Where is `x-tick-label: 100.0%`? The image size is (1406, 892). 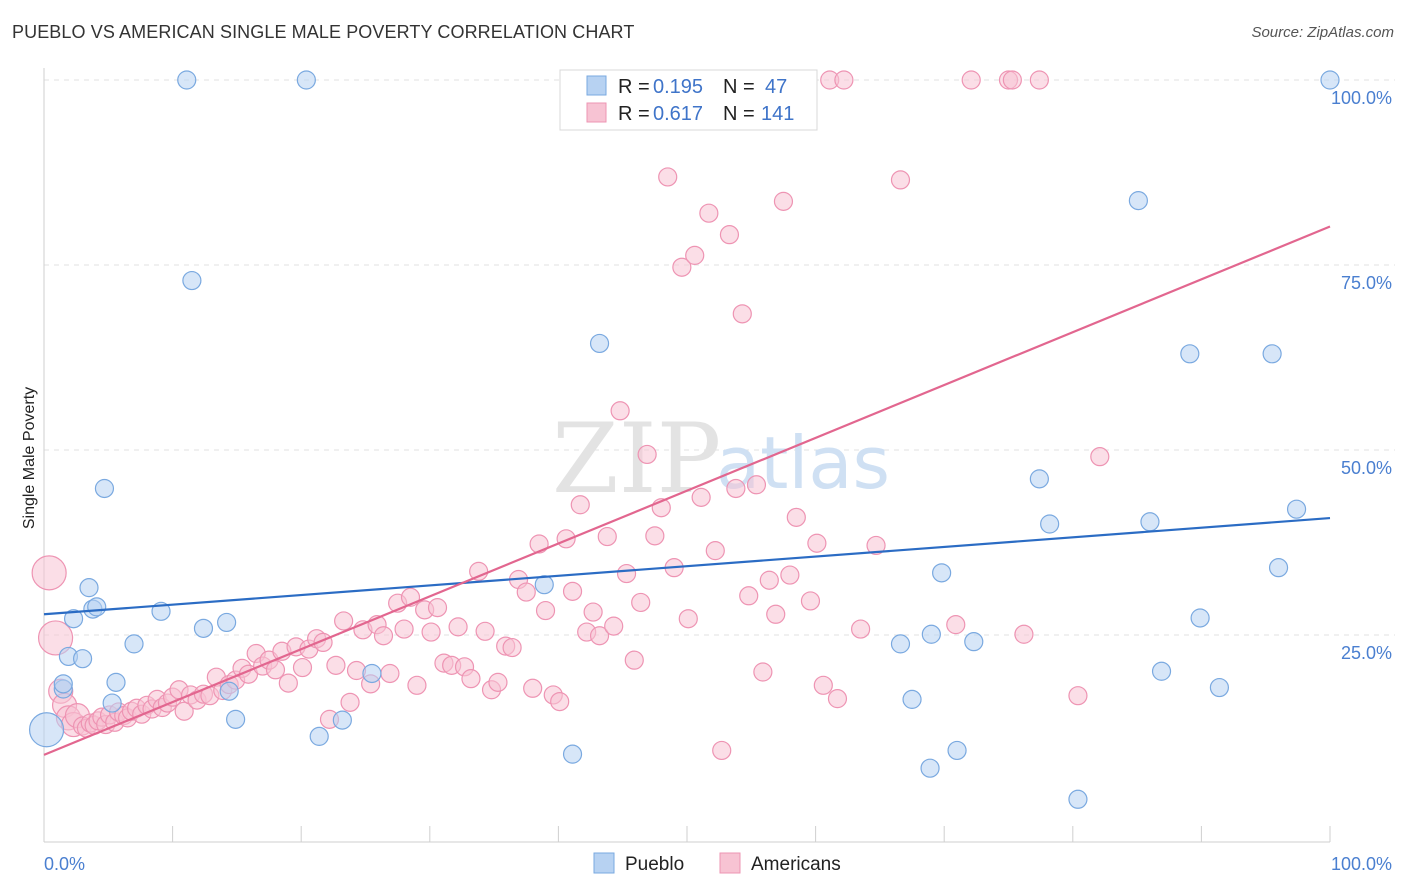
x-tick-label: 100.0% is located at coordinates (1361, 864).